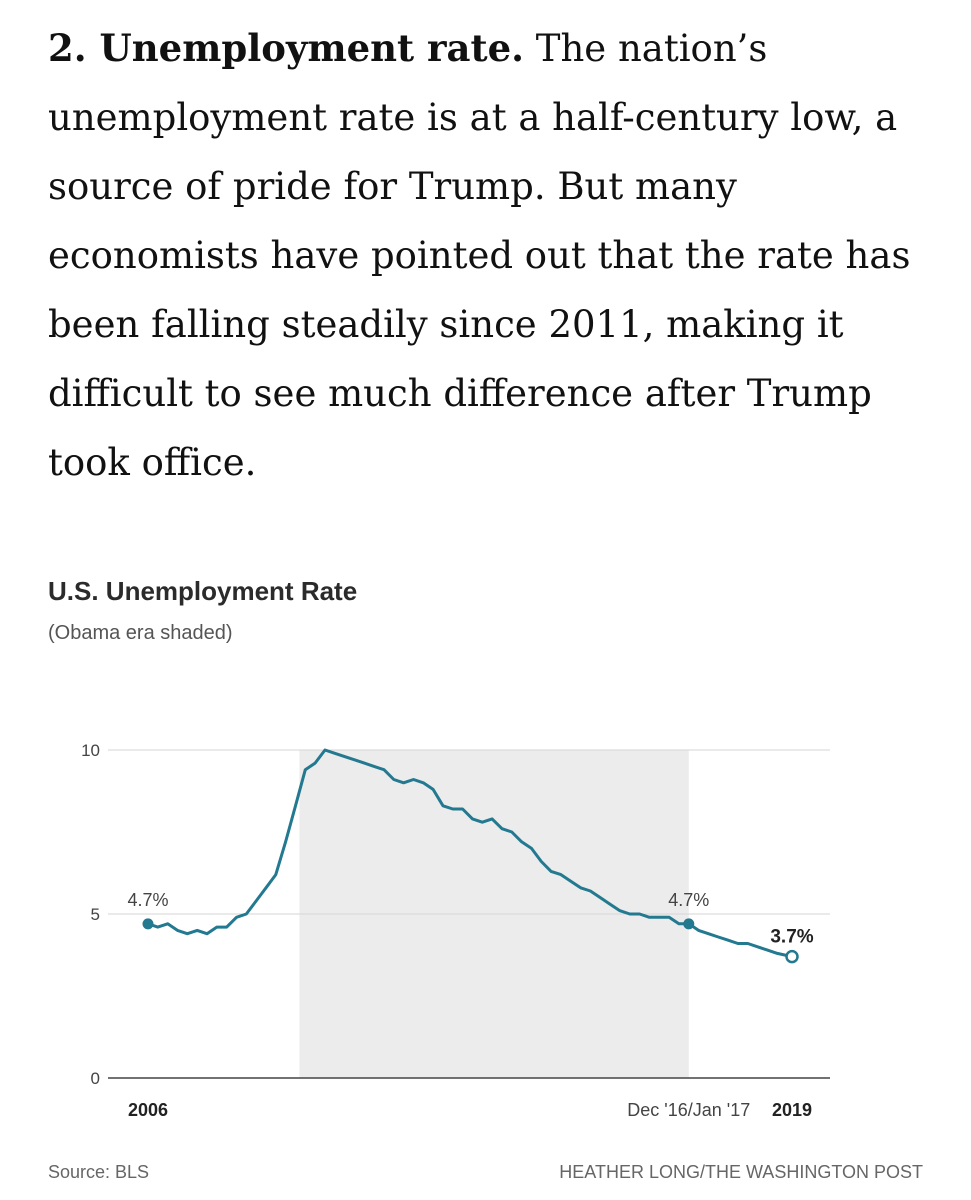 This screenshot has height=1200, width=971. Describe the element at coordinates (791, 937) in the screenshot. I see `annotation-label-2: 3.7%` at that location.